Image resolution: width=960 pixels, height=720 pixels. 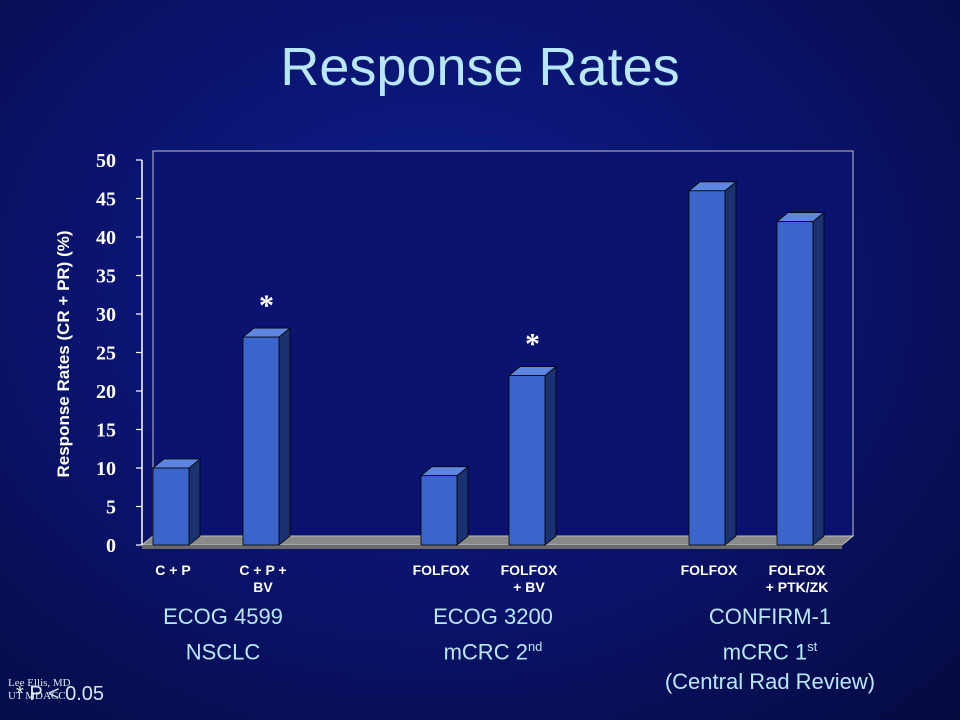 What do you see at coordinates (262, 570) in the screenshot?
I see `x-category-label: C + P +` at bounding box center [262, 570].